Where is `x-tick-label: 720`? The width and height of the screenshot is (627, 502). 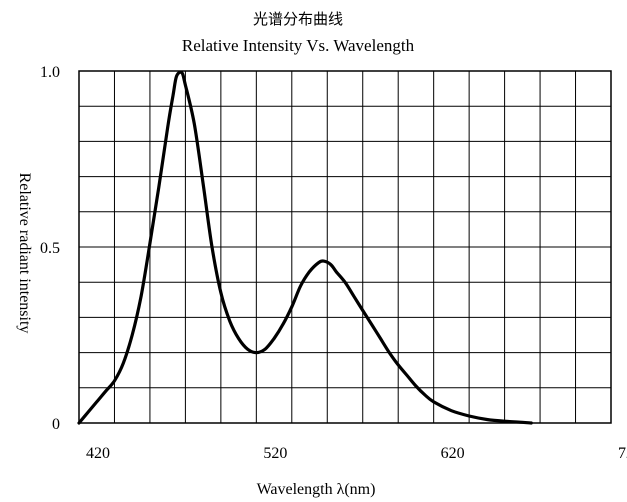
x-tick-label: 720 is located at coordinates (622, 453).